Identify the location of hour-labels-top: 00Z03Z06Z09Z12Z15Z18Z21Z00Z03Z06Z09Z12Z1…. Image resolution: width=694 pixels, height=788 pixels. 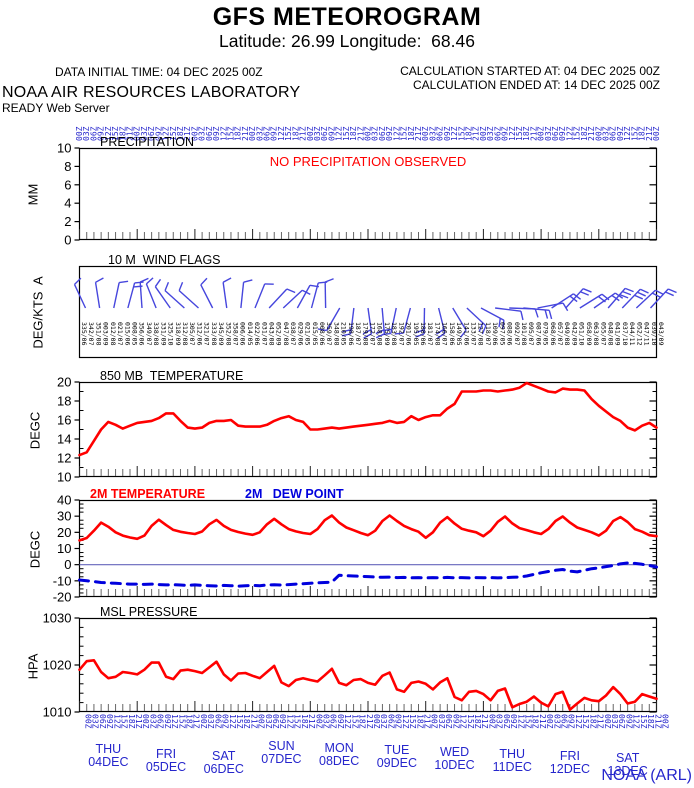
(368, 133).